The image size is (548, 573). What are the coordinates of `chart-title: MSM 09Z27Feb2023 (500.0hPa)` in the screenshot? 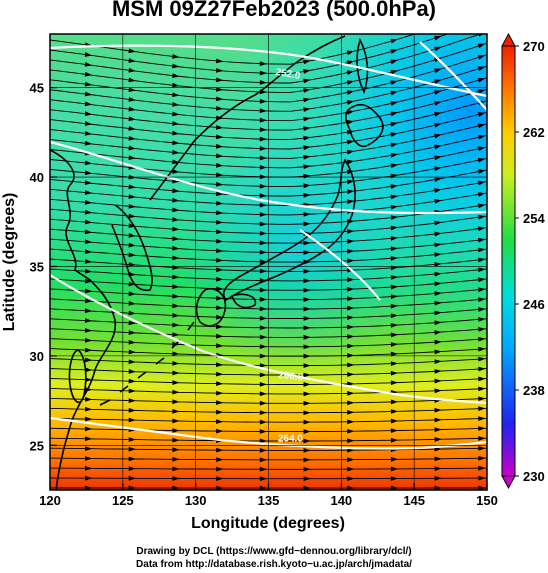 It's located at (274, 10).